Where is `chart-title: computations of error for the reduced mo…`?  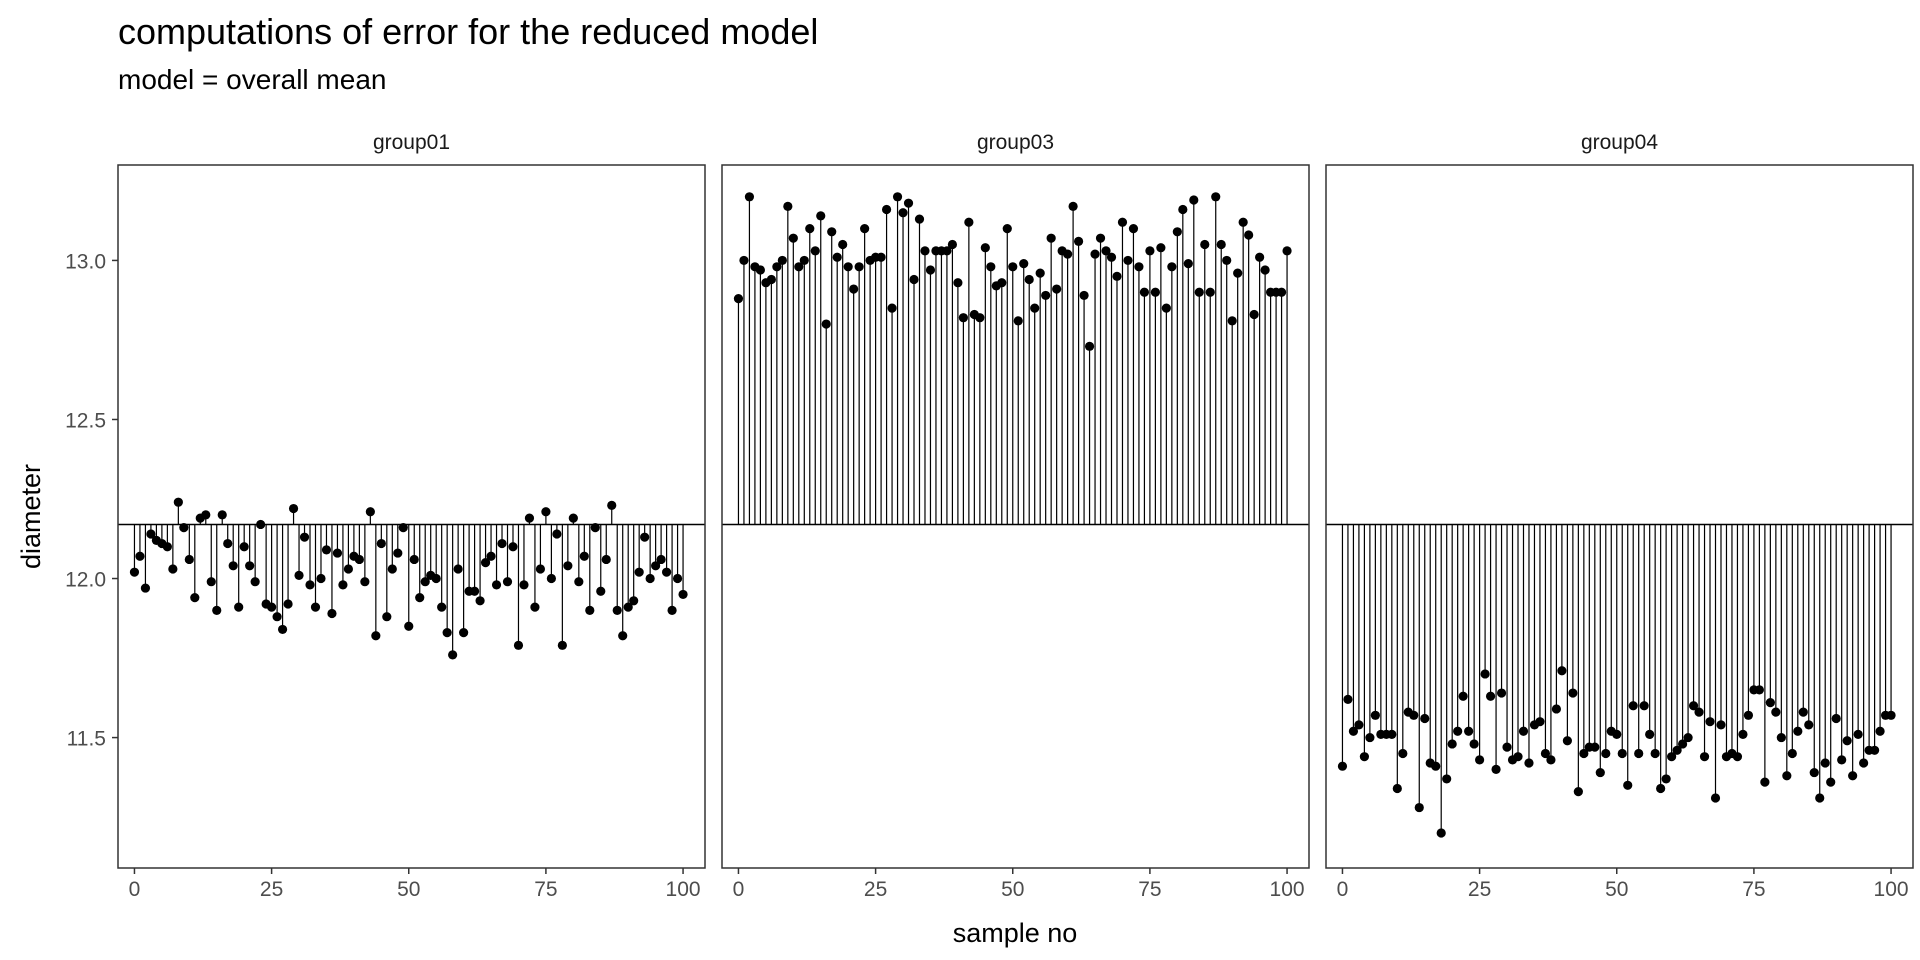 chart-title: computations of error for the reduced mo… is located at coordinates (468, 31).